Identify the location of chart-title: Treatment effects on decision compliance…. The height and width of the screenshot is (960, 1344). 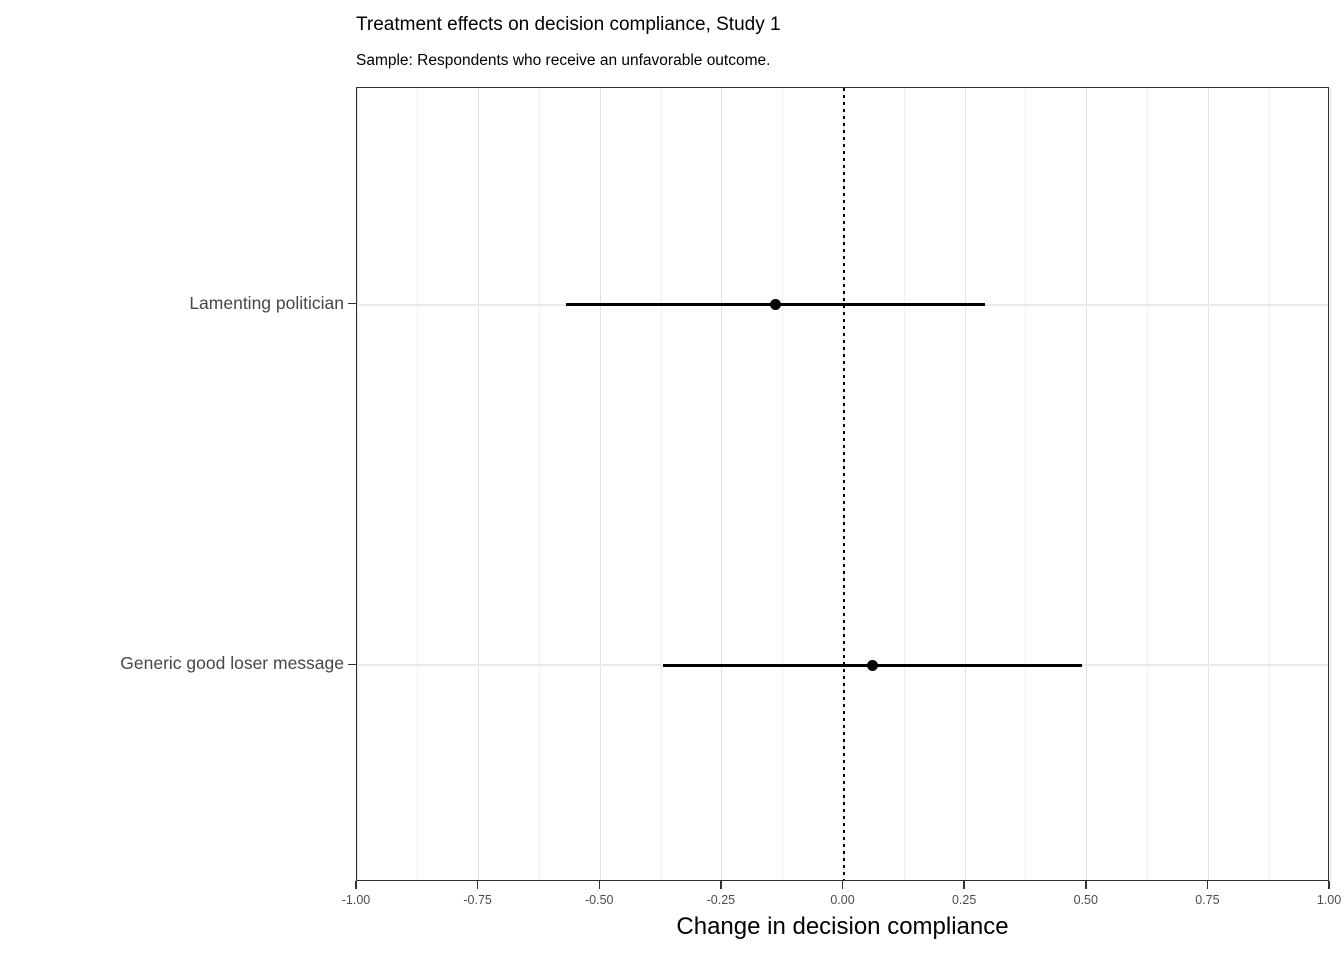
(568, 24).